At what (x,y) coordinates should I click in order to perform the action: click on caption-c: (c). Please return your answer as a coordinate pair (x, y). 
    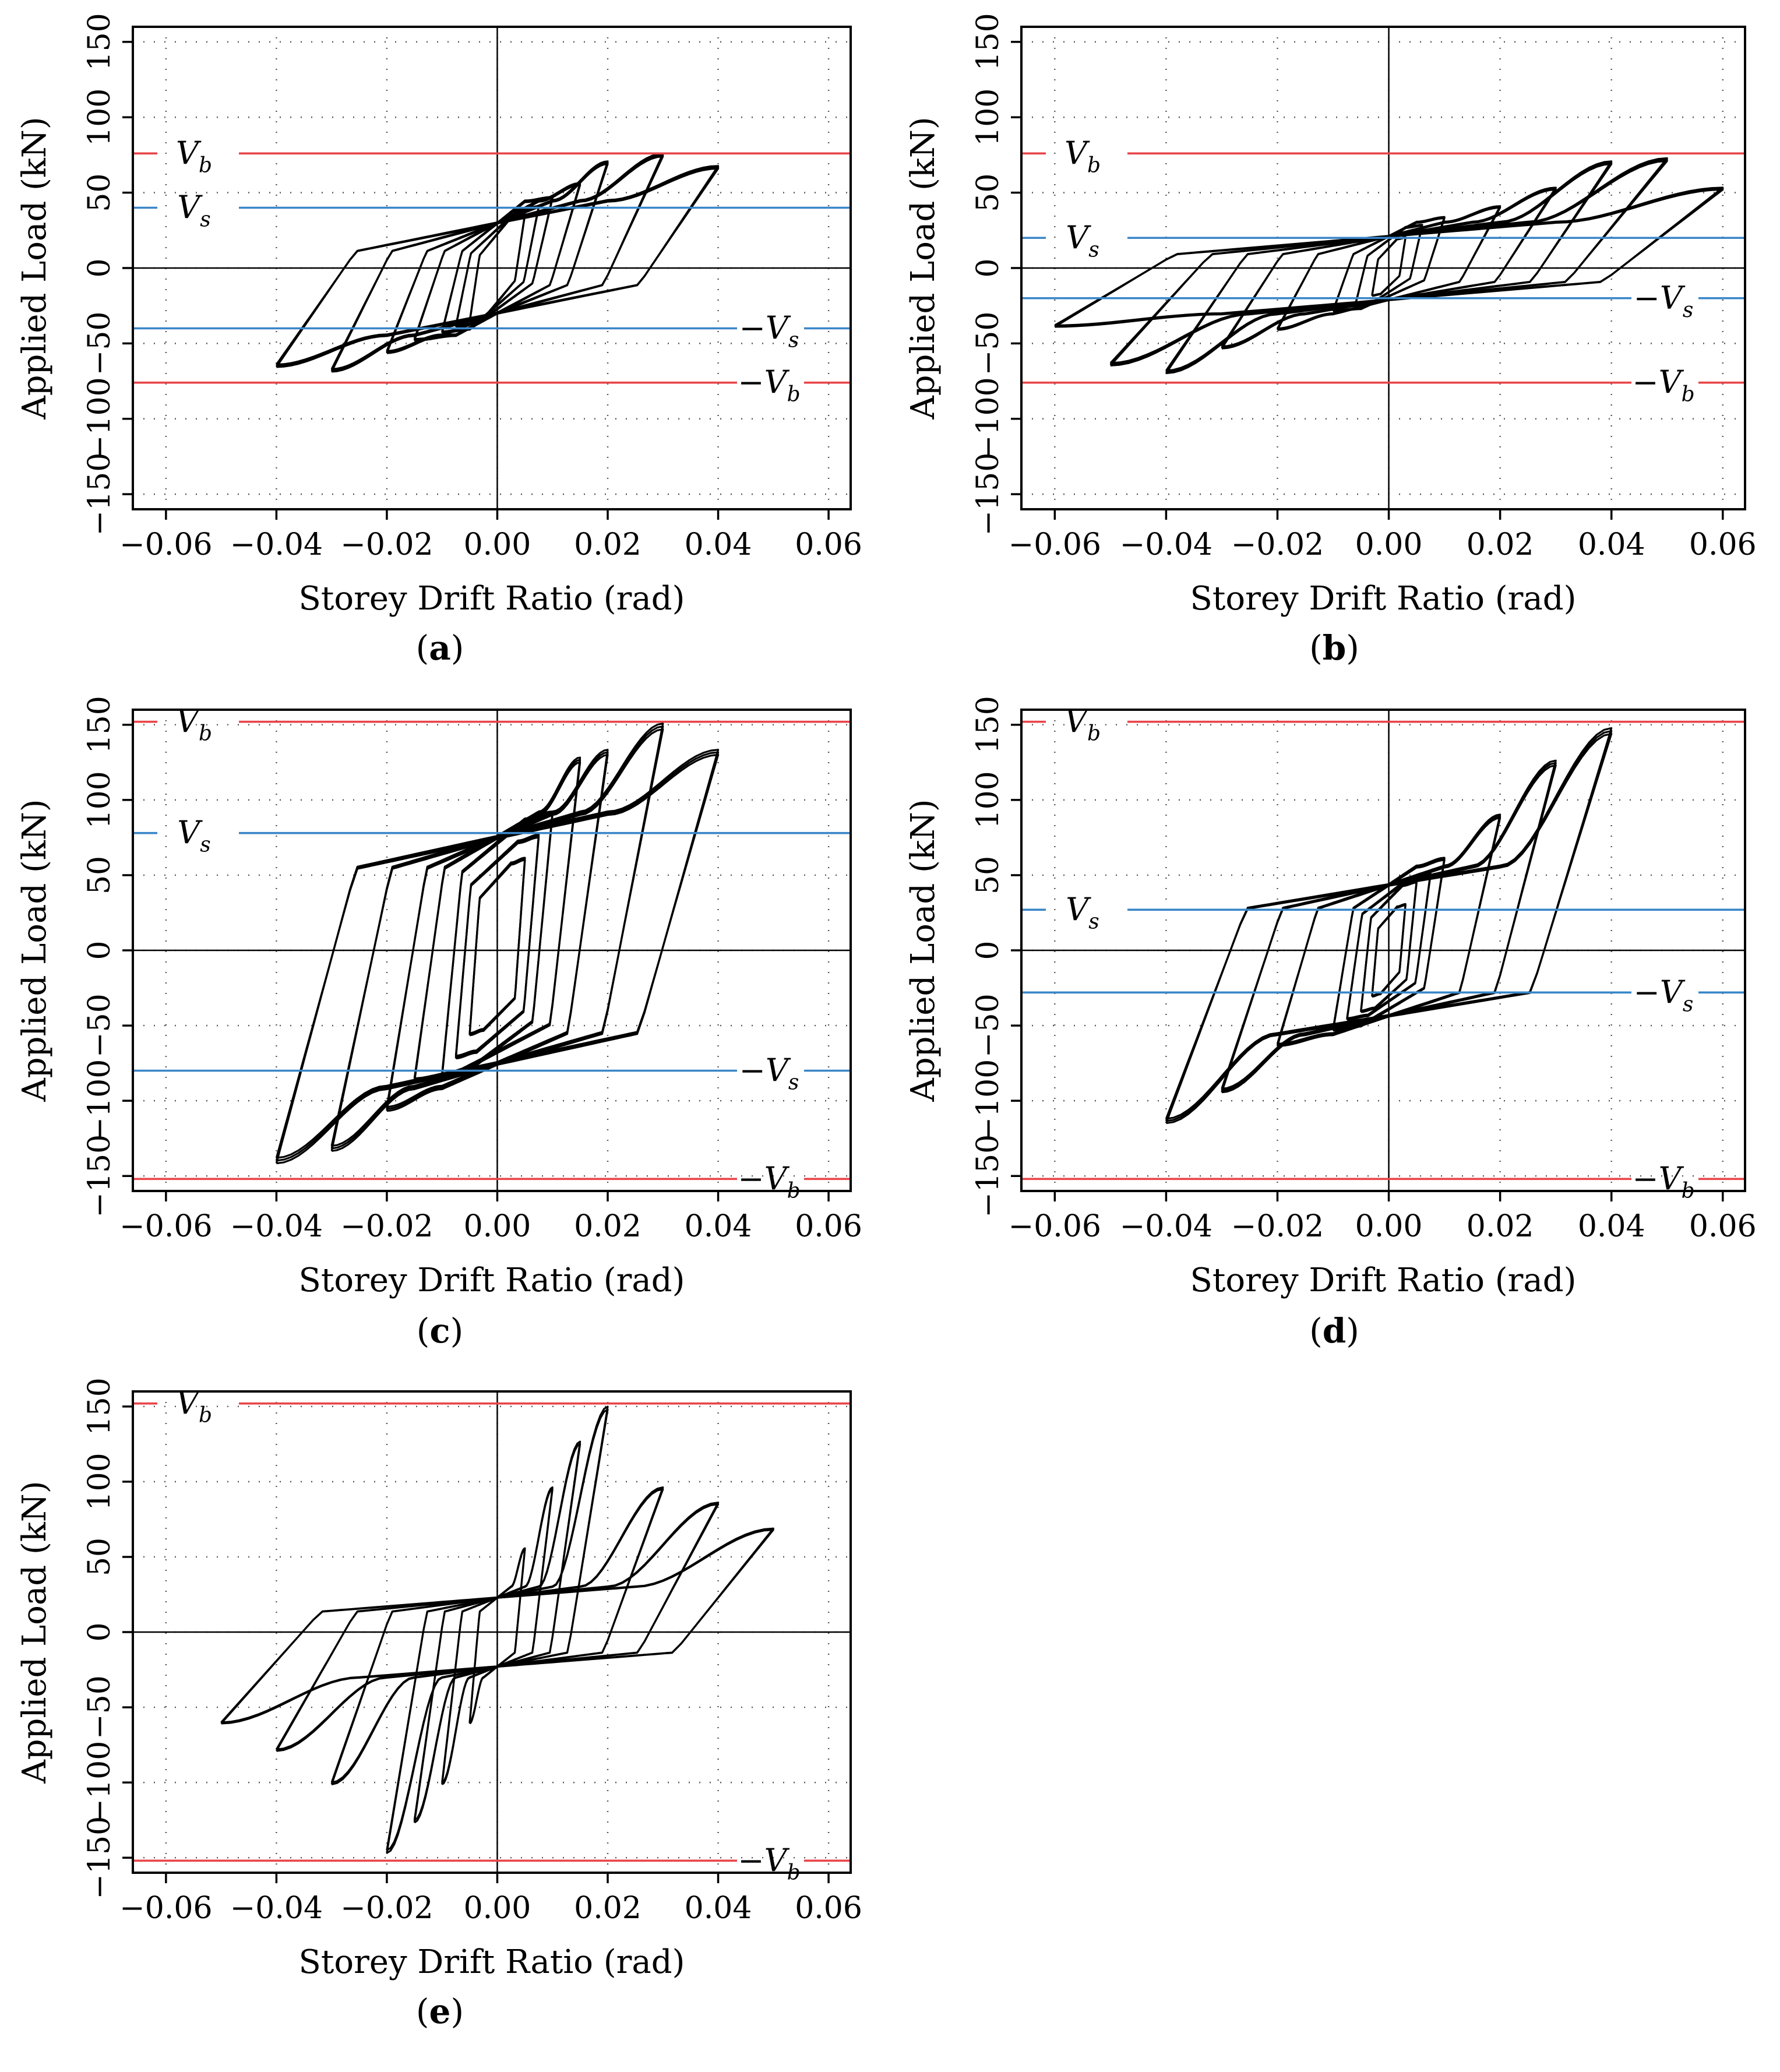
    Looking at the image, I should click on (440, 1331).